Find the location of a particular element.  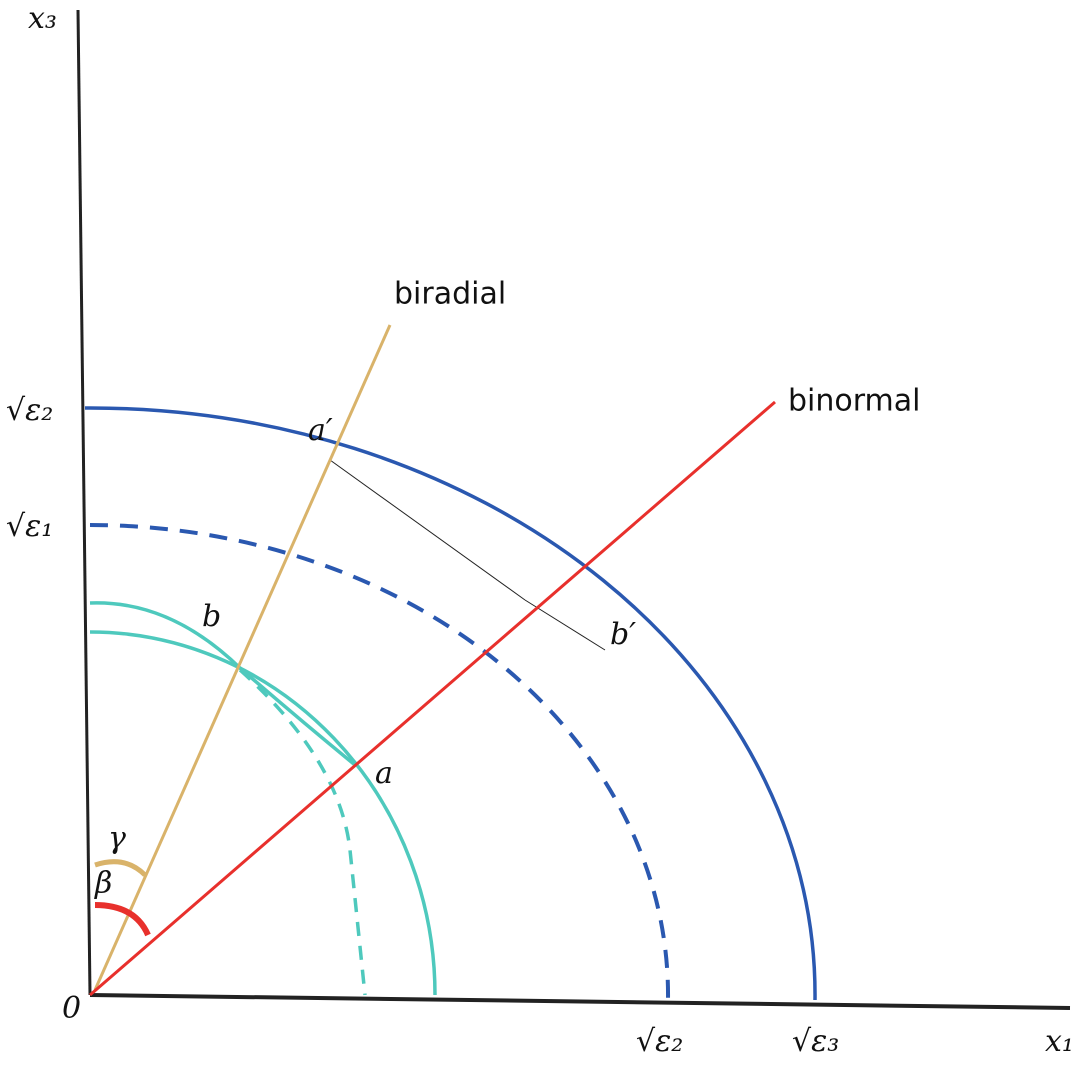

angle-label: β is located at coordinates (103, 883).